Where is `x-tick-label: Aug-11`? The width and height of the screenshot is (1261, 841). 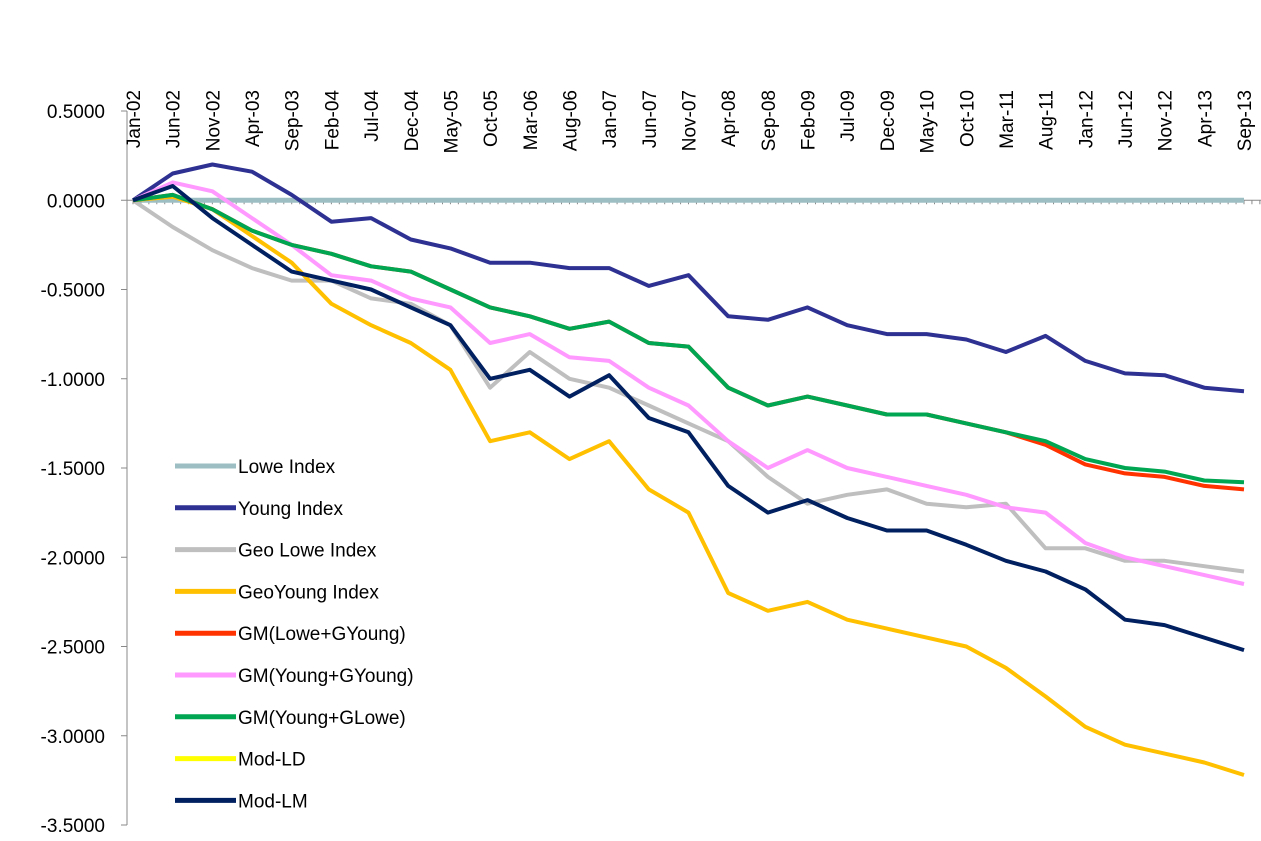 x-tick-label: Aug-11 is located at coordinates (1047, 120).